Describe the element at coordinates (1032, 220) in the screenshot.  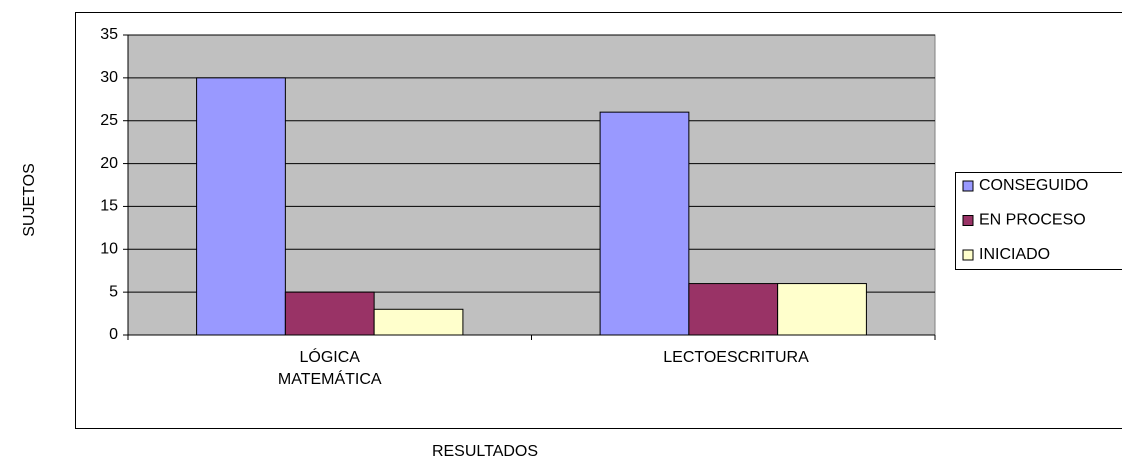
I see `legend-label: EN PROCESO` at that location.